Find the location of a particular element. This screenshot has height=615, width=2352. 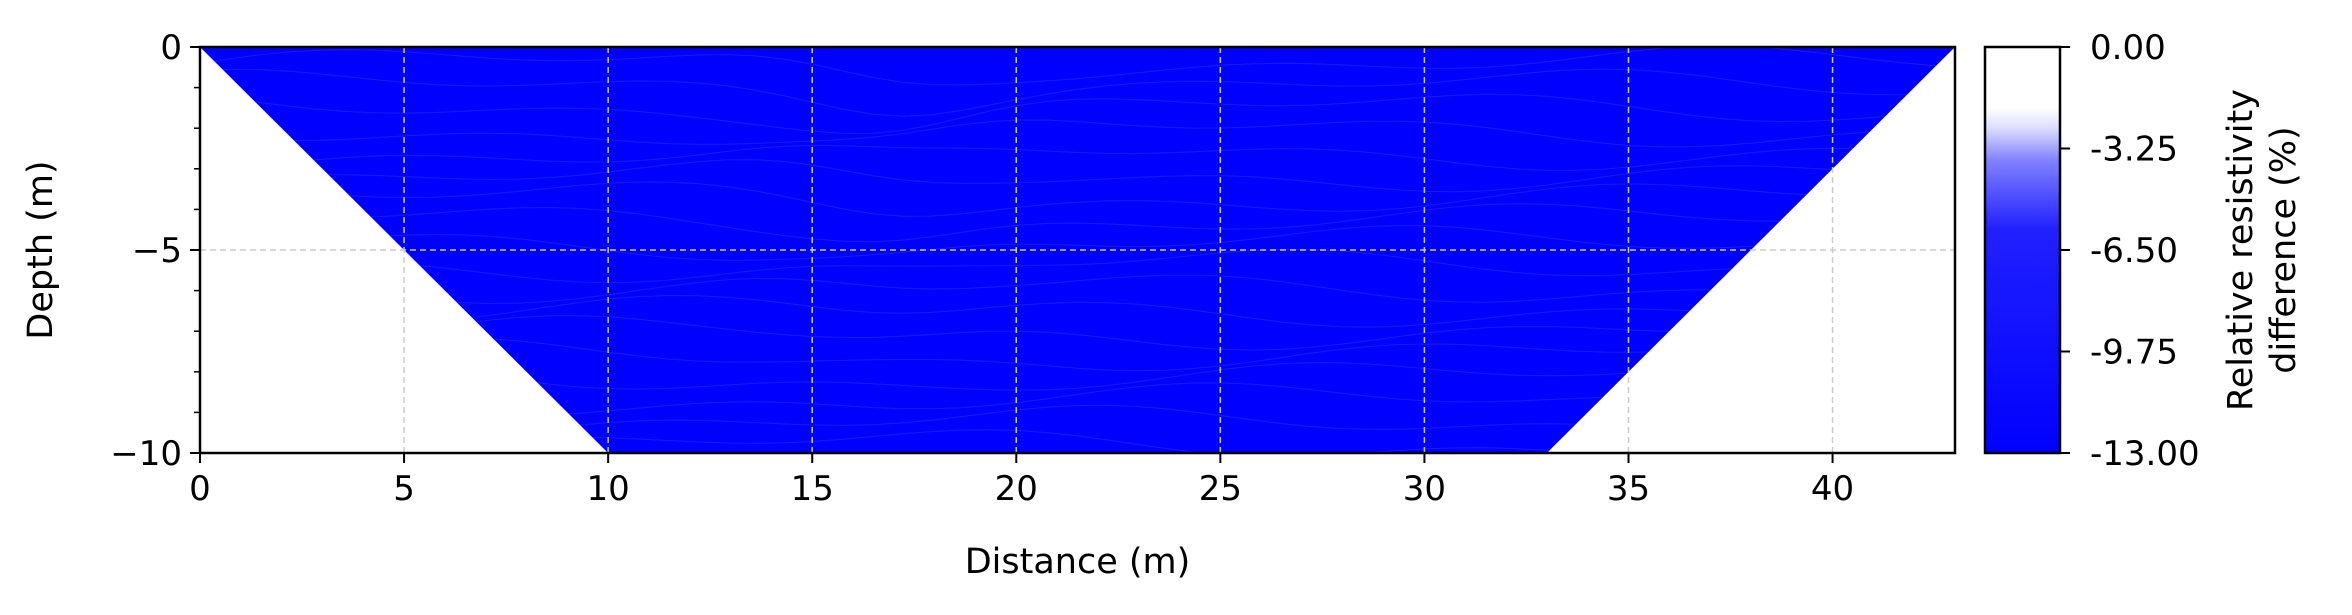

y-axis: 0 −5 −10 is located at coordinates (155, 251).